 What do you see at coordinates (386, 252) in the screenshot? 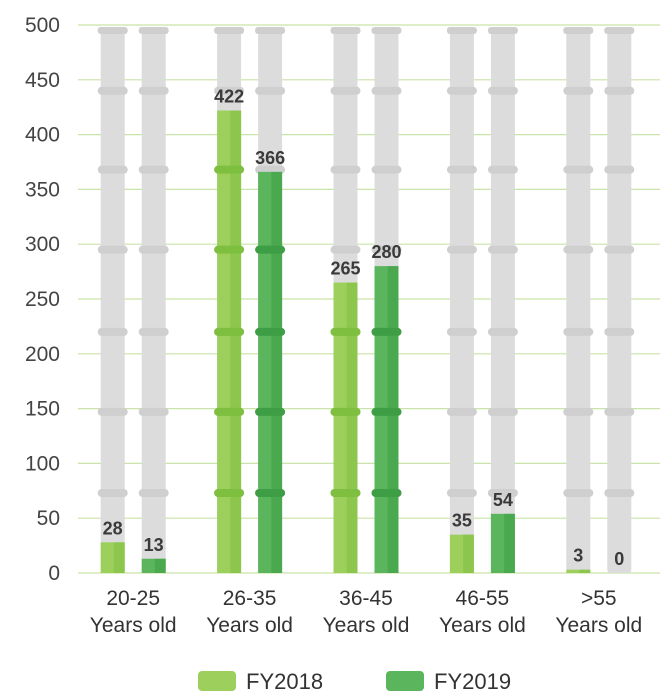
I see `data-label-fy2019: 280` at bounding box center [386, 252].